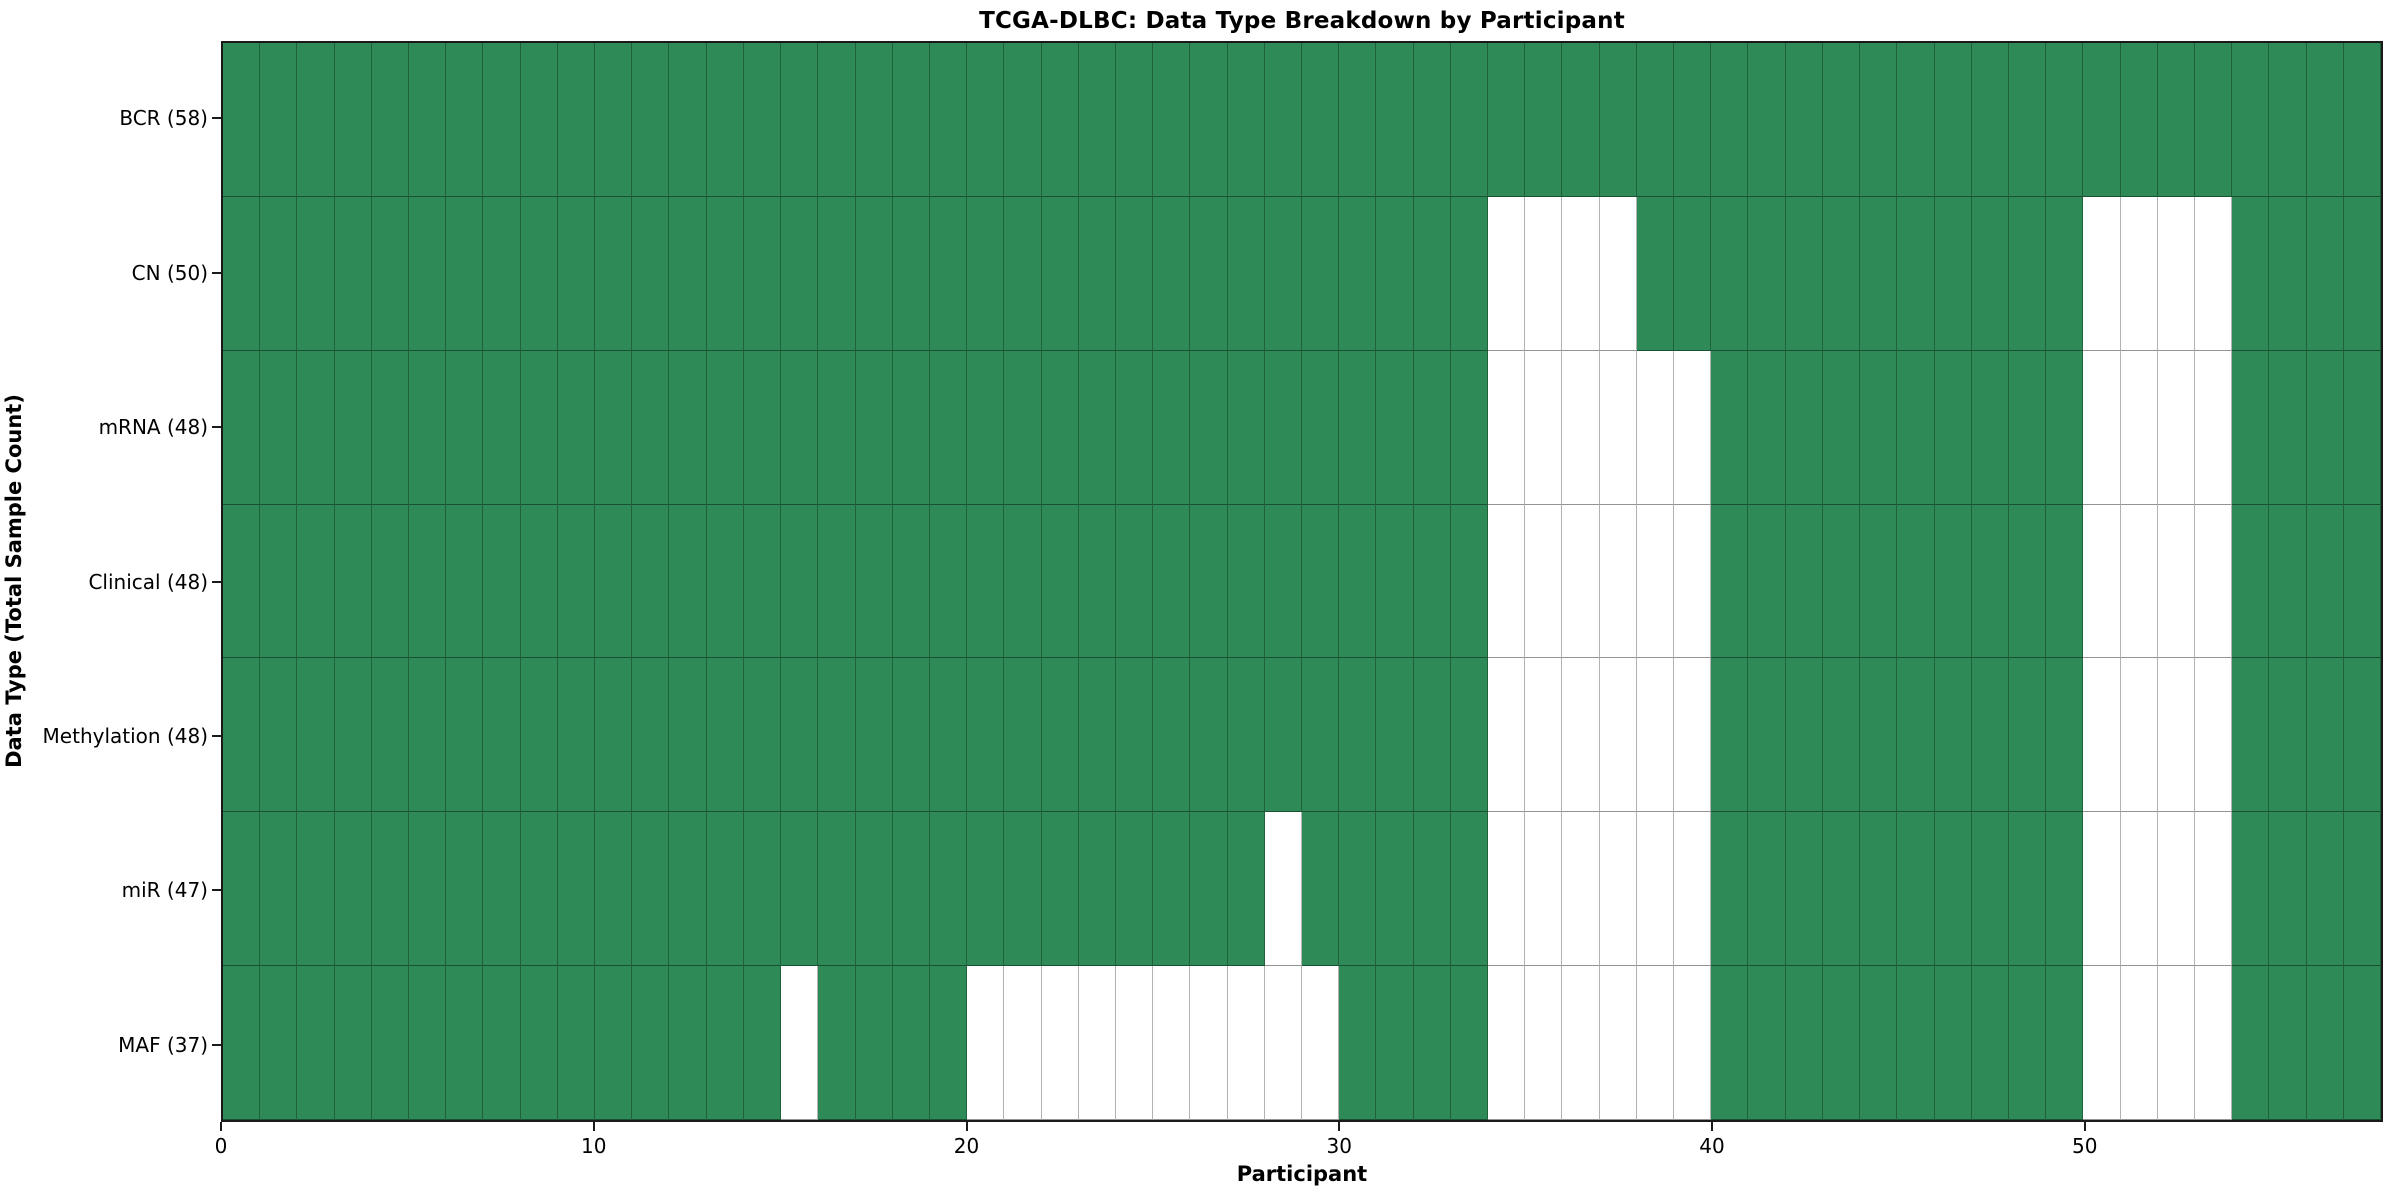 The height and width of the screenshot is (1200, 2400). Describe the element at coordinates (1302, 1174) in the screenshot. I see `x-axis-label: Participant` at that location.